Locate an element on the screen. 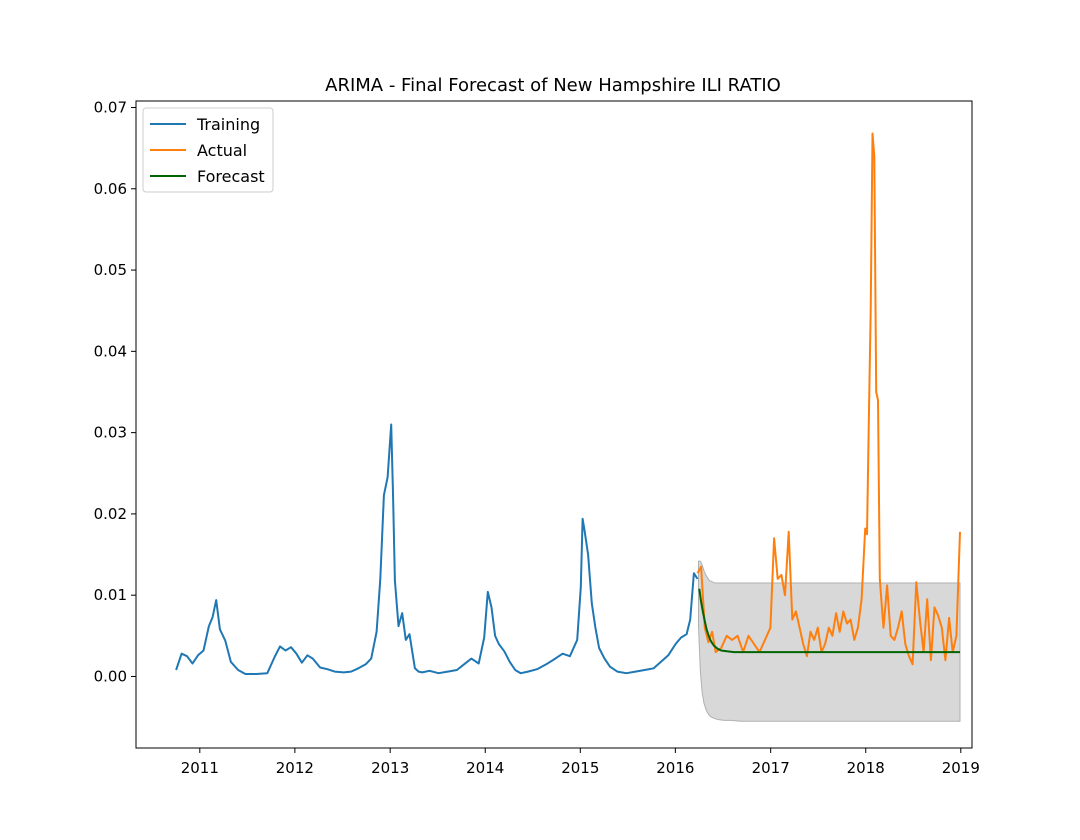 Image resolution: width=1080 pixels, height=840 pixels. legend-label-training: Training is located at coordinates (228, 124).